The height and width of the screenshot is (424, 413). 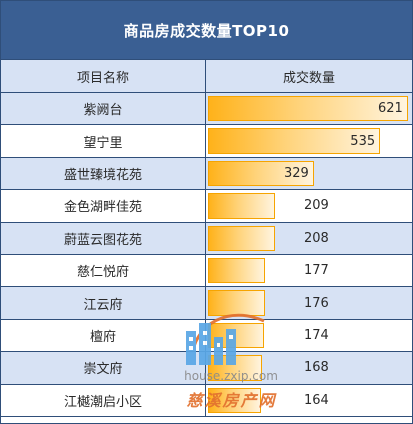 I want to click on header-deal-count: 成交数量, so click(x=308, y=78).